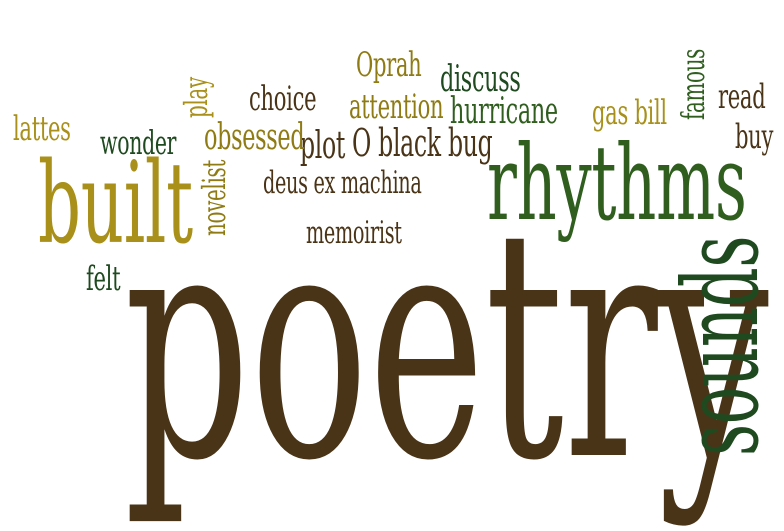 The width and height of the screenshot is (784, 531). What do you see at coordinates (422, 143) in the screenshot?
I see `word-o-black-bug-text: O black bug` at bounding box center [422, 143].